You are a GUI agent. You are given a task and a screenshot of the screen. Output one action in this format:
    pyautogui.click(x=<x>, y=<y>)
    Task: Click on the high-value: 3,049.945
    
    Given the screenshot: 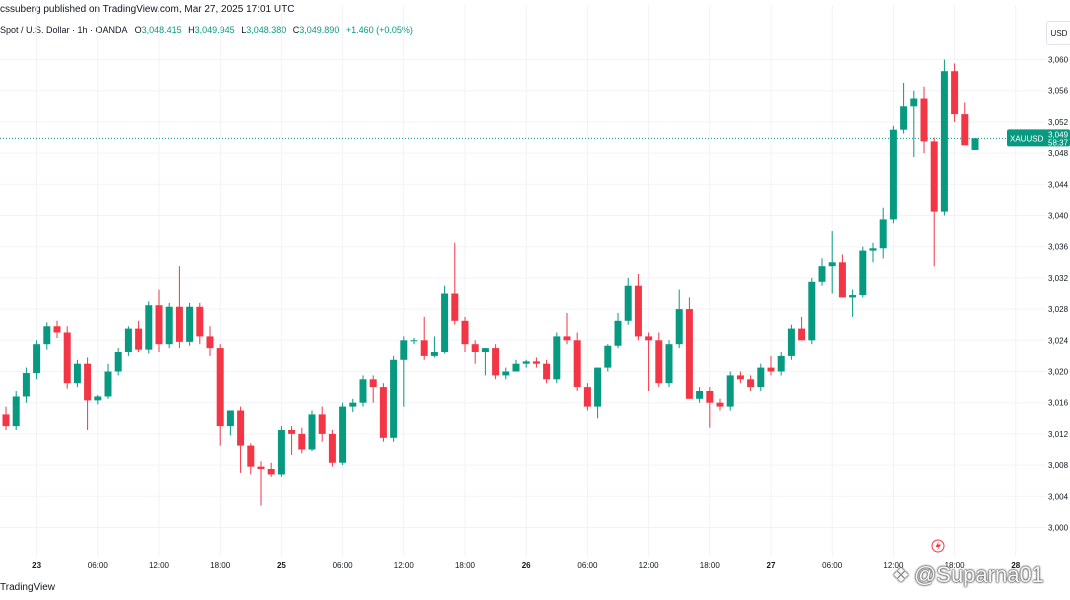 What is the action you would take?
    pyautogui.click(x=214, y=30)
    